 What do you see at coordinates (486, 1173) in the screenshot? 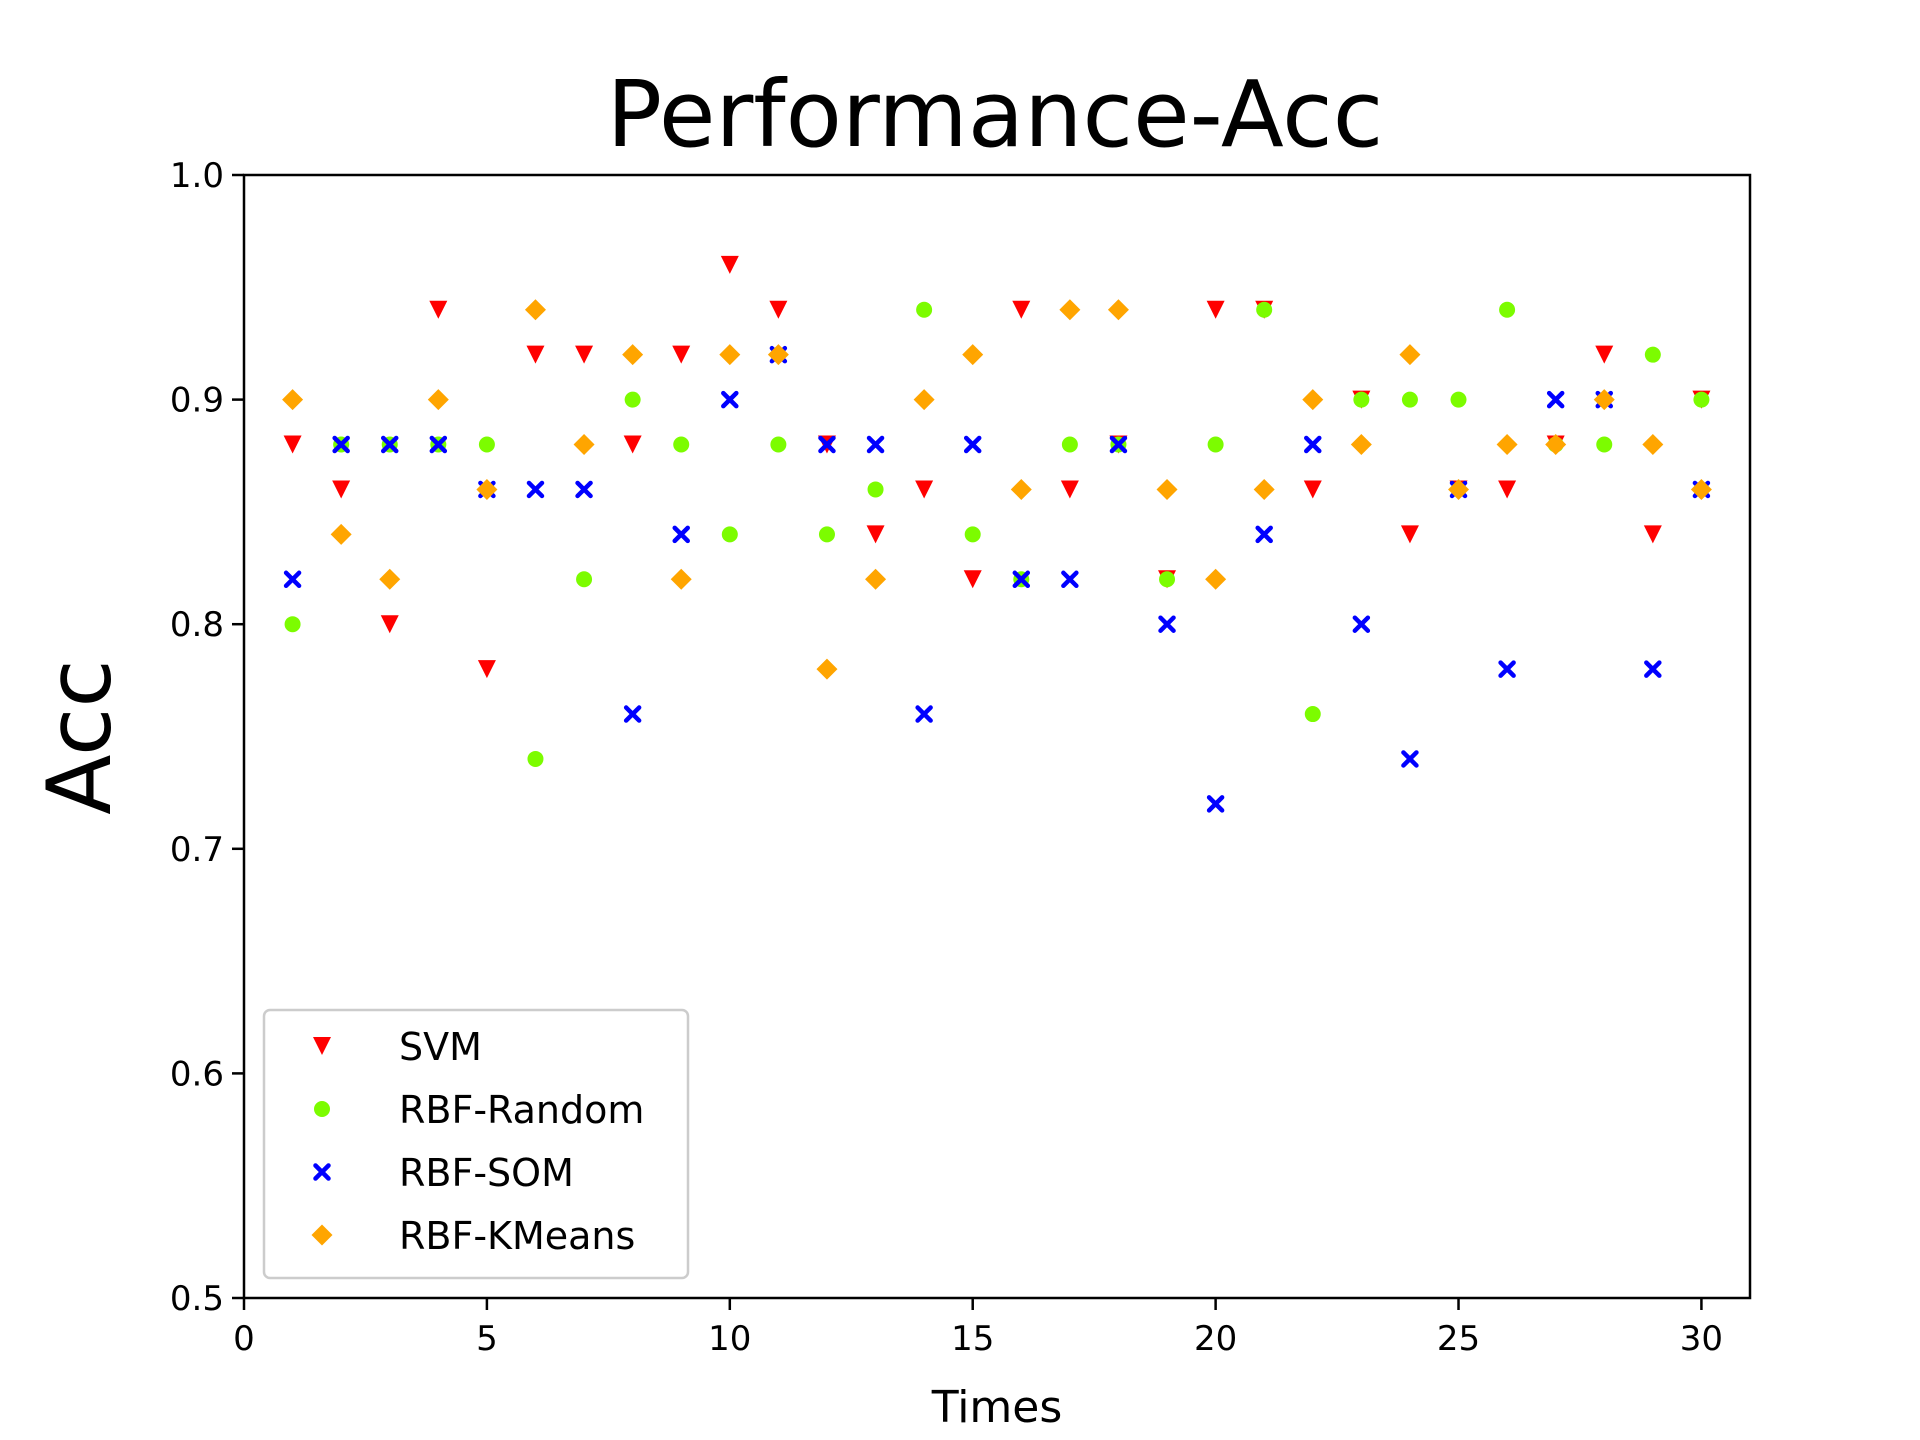
I see `legend-label: RBF-SOM` at bounding box center [486, 1173].